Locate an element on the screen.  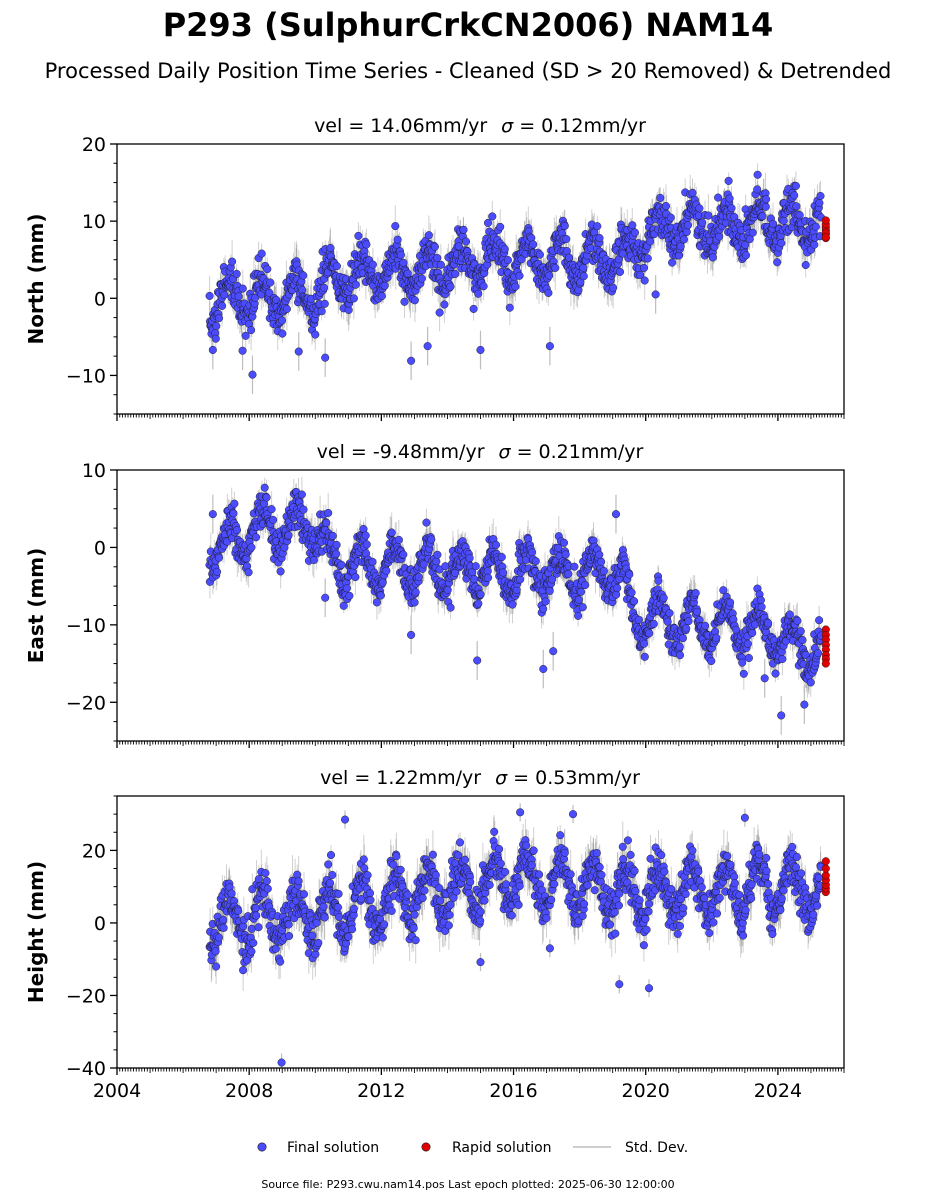
y-axis-label-north: North (mm) is located at coordinates (36, 278).